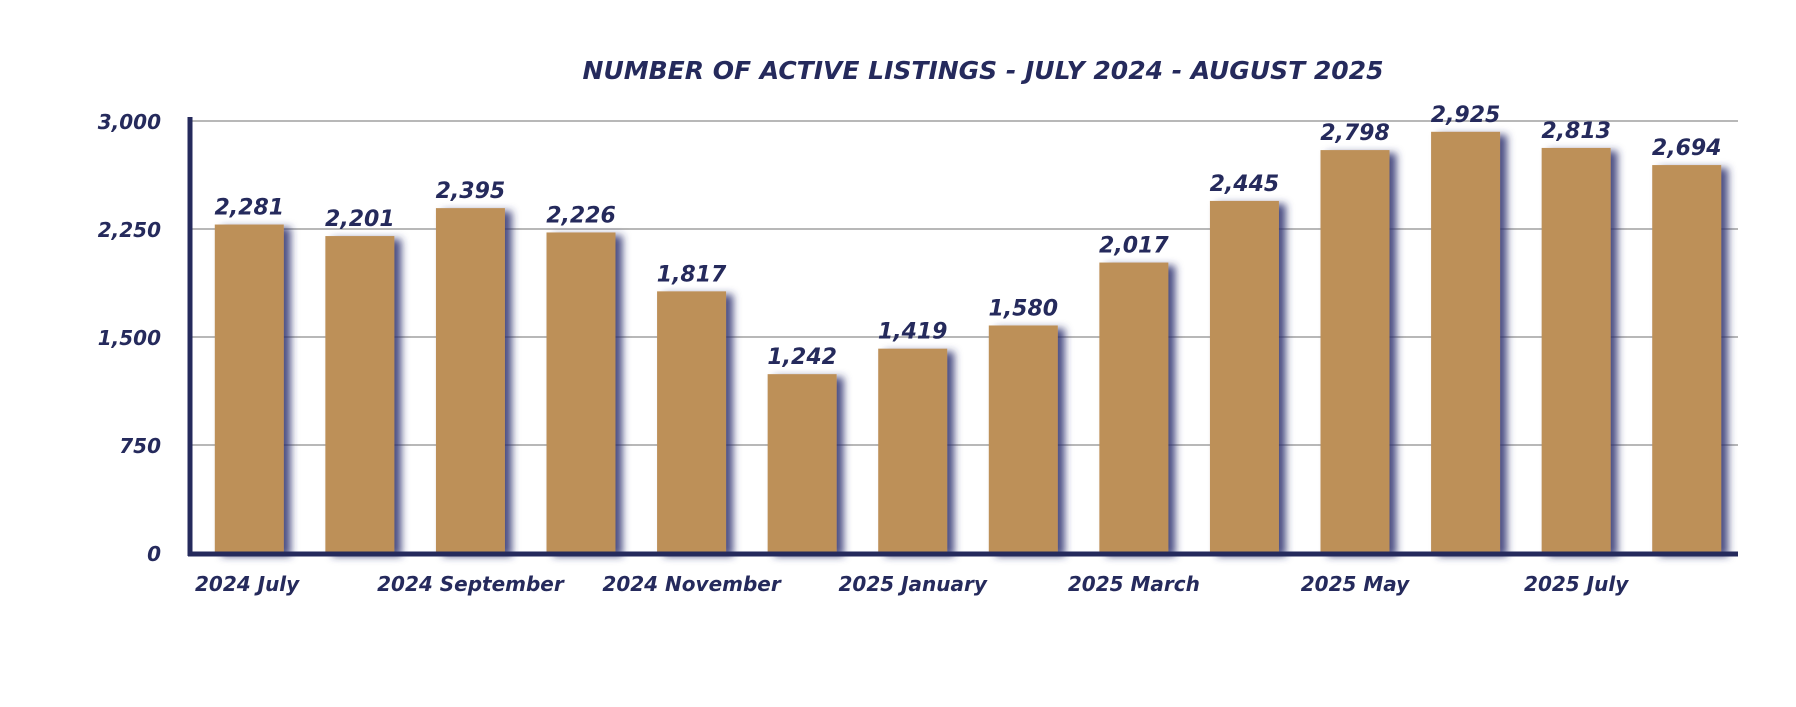 The height and width of the screenshot is (707, 1796). Describe the element at coordinates (802, 357) in the screenshot. I see `data-label: 1,242` at that location.